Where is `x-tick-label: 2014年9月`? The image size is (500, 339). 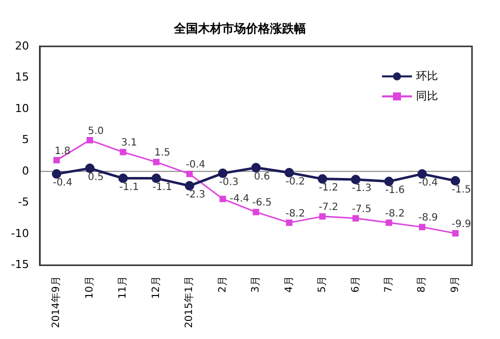 x-tick-label: 2014年9月 is located at coordinates (56, 302).